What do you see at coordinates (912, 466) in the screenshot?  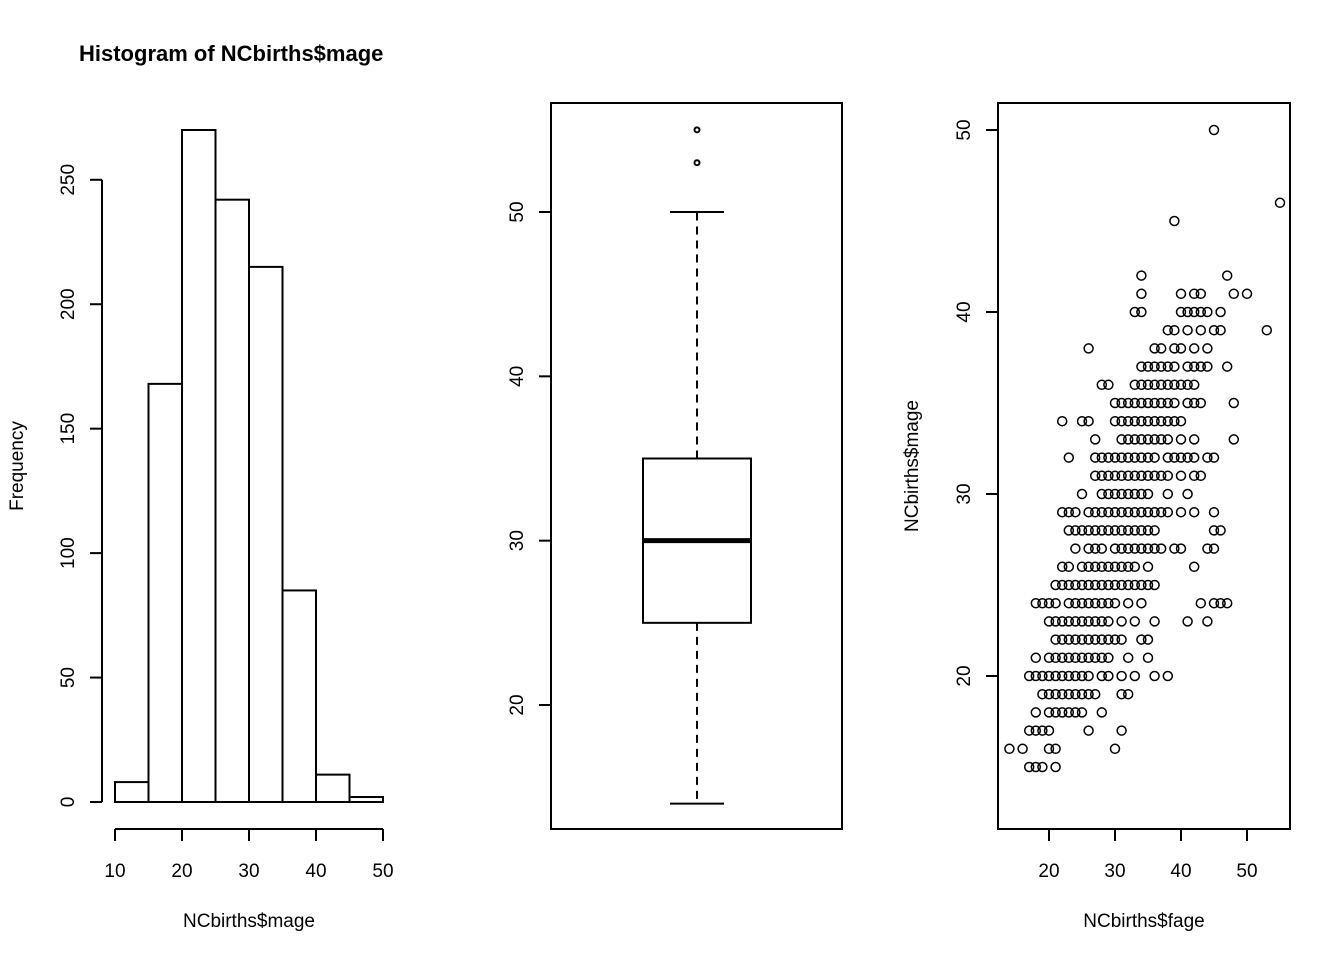 I see `scatter-y-label: NCbirths$mage` at bounding box center [912, 466].